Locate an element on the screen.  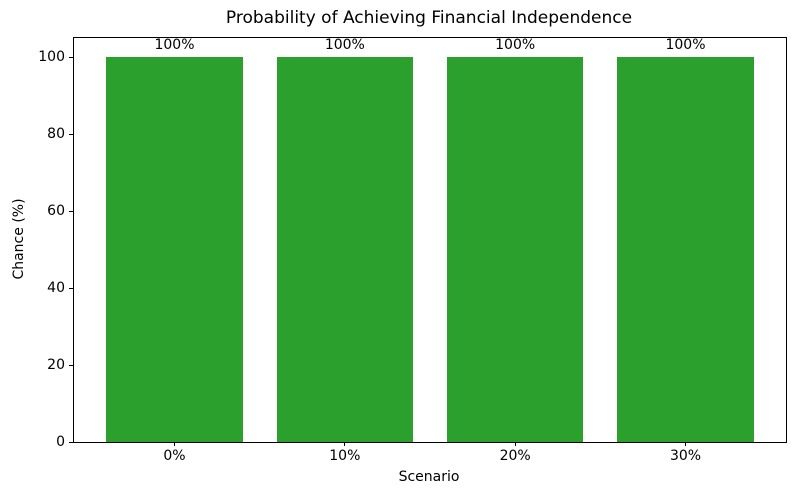
y-axis-label: Chance (%) is located at coordinates (19, 239).